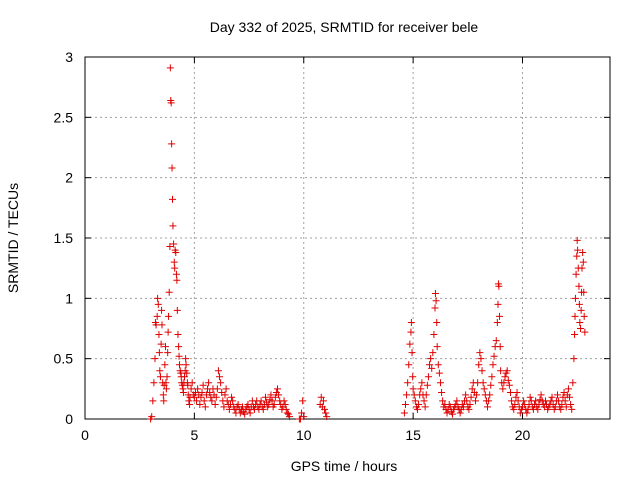 Image resolution: width=640 pixels, height=480 pixels. I want to click on y-tick-label: 2.5, so click(64, 117).